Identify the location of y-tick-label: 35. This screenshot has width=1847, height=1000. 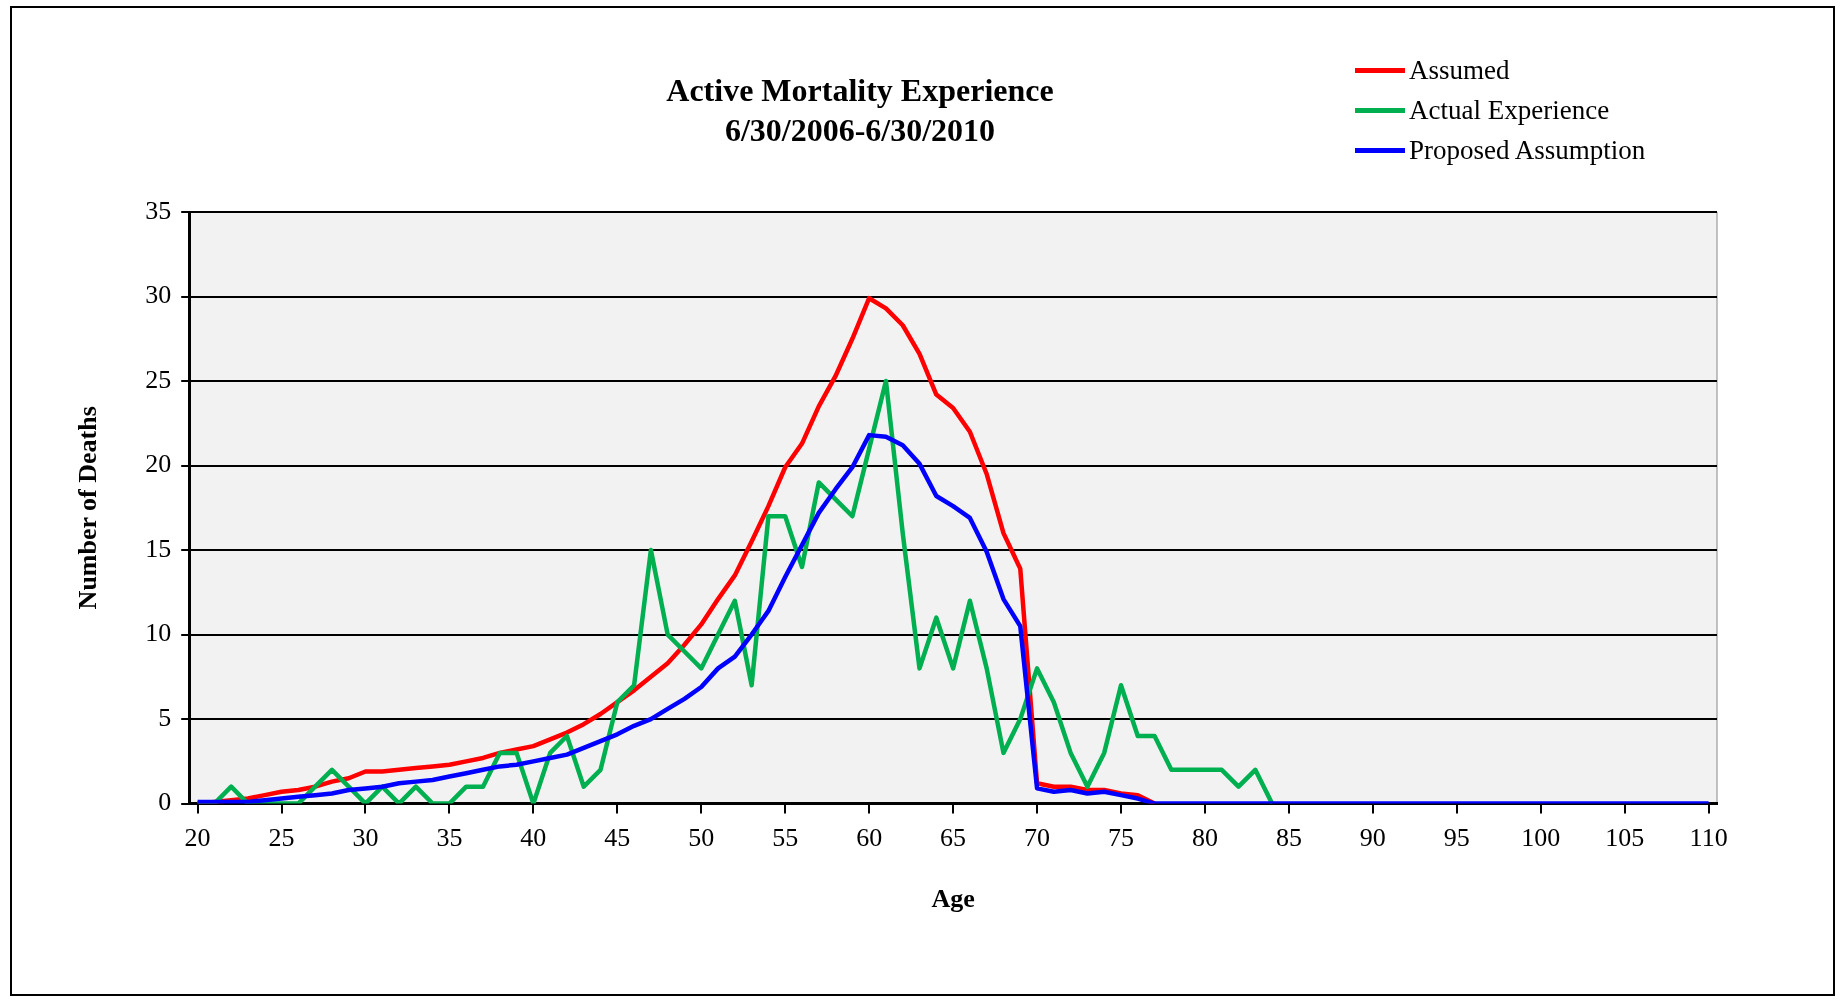
(158, 210).